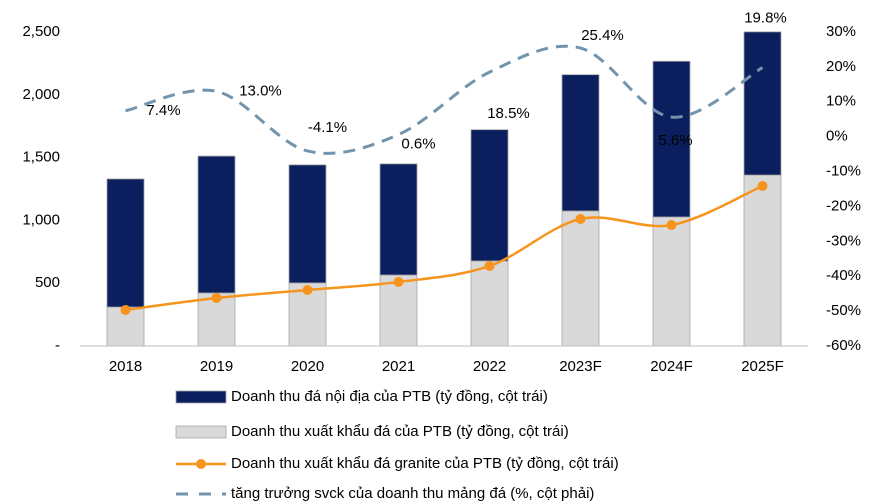  Describe the element at coordinates (327, 127) in the screenshot. I see `data-label: -4.1%` at that location.